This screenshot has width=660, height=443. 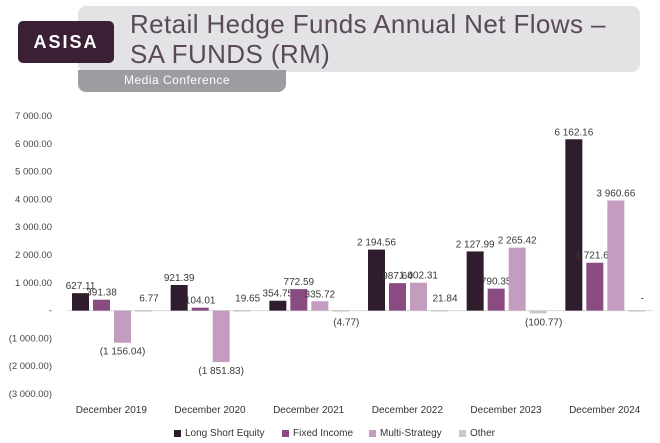 I want to click on legend-item-fixed-income: Fixed Income, so click(x=317, y=433).